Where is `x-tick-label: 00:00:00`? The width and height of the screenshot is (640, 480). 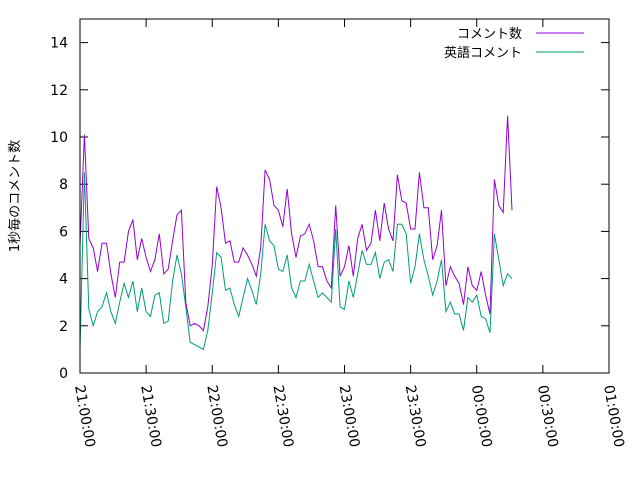 x-tick-label: 00:00:00 is located at coordinates (481, 416).